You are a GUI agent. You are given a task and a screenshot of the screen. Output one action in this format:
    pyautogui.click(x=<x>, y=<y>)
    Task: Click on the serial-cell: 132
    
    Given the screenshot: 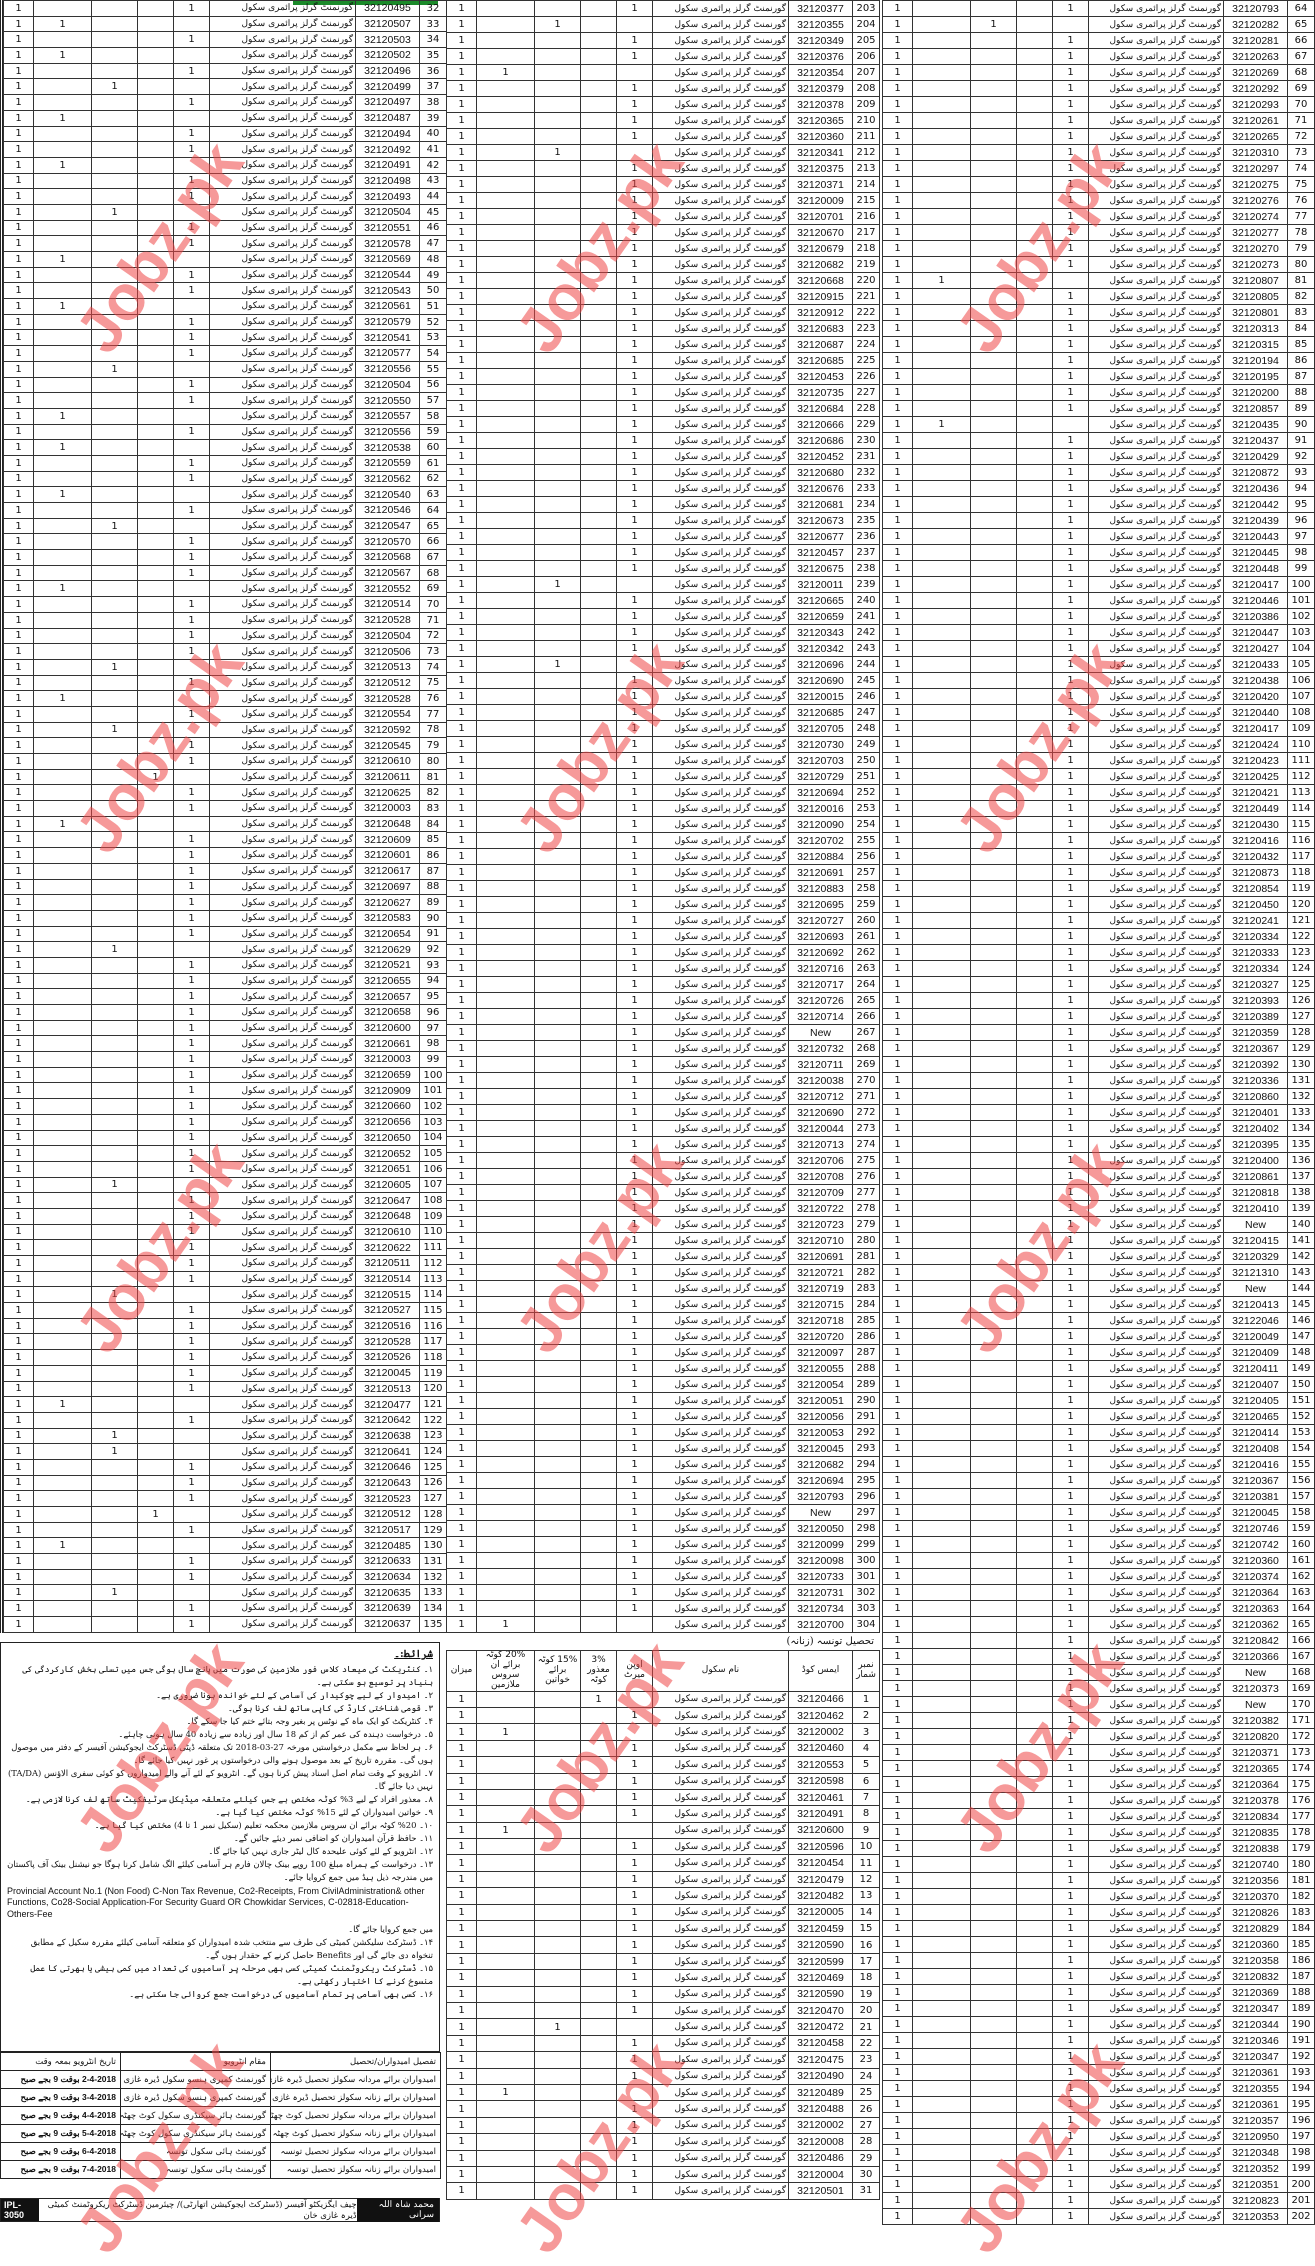 What is the action you would take?
    pyautogui.click(x=433, y=1577)
    